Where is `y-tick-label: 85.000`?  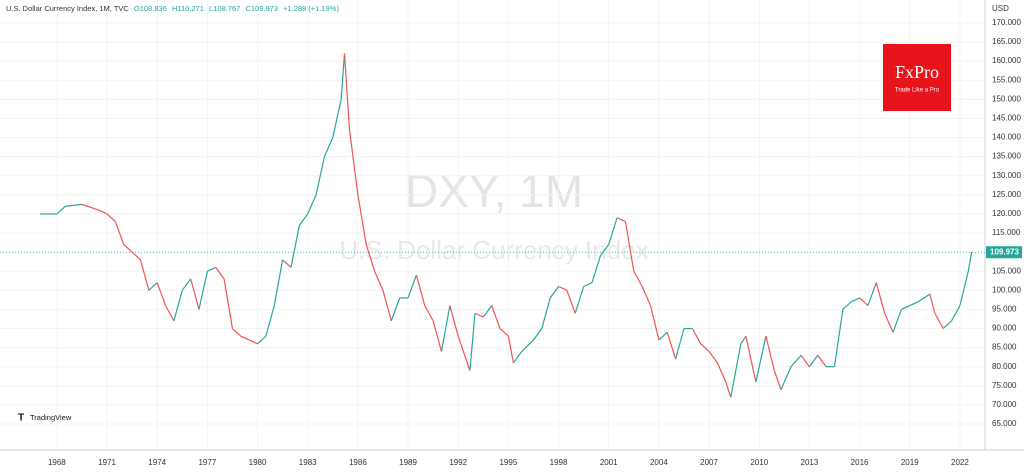 y-tick-label: 85.000 is located at coordinates (1004, 347).